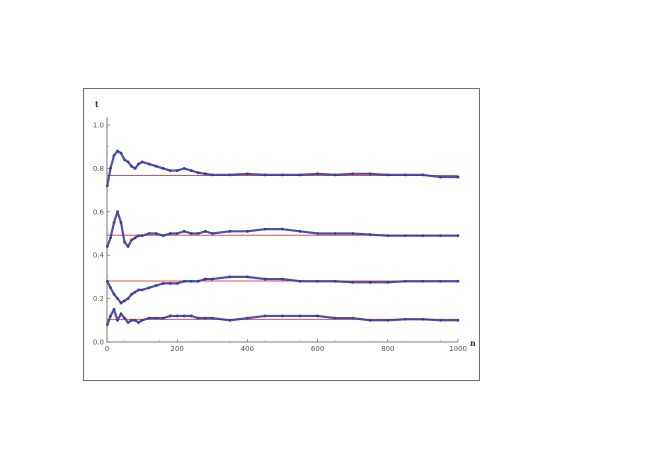  I want to click on x-tick-label: 0, so click(107, 349).